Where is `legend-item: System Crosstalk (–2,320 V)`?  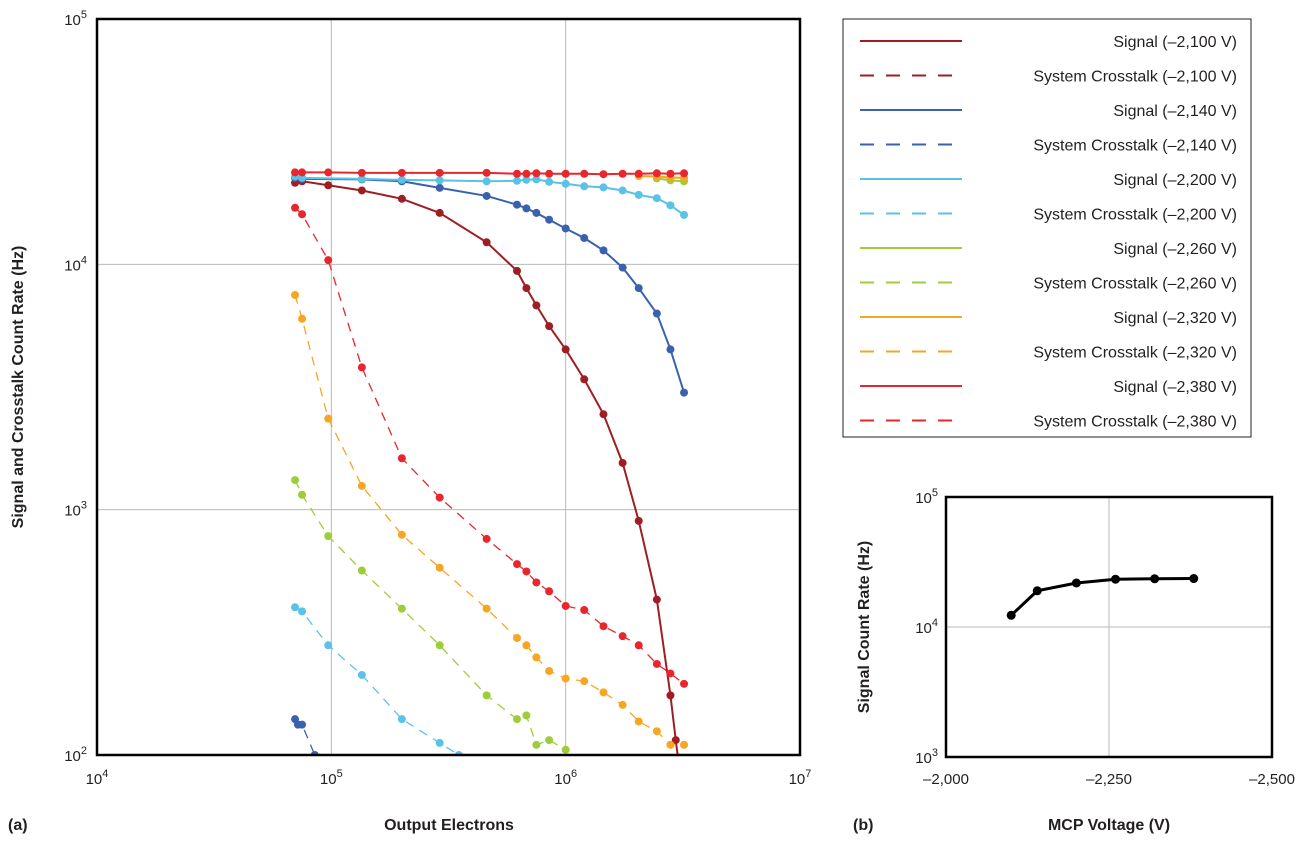
legend-item: System Crosstalk (–2,320 V) is located at coordinates (1048, 353).